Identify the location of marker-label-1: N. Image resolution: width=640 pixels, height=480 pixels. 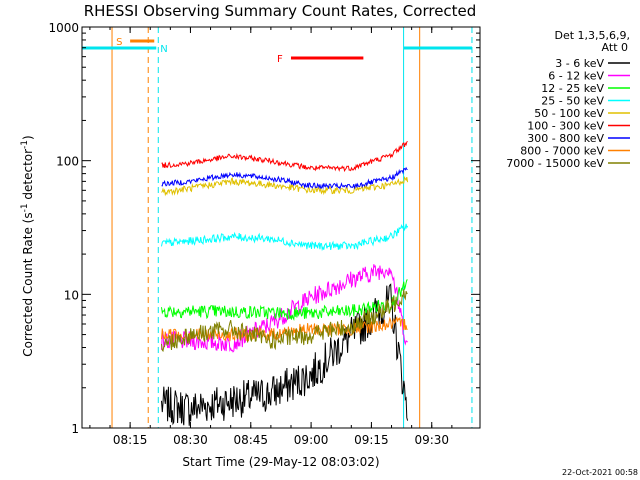
(163, 49).